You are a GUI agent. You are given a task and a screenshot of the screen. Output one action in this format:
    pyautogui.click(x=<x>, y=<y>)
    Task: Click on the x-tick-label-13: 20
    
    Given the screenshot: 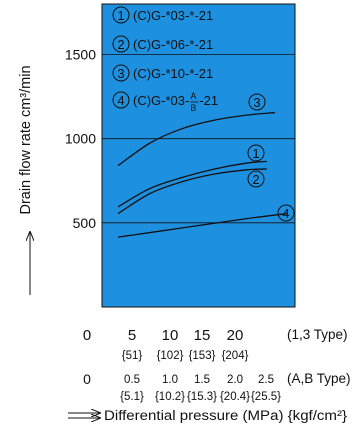 What is the action you would take?
    pyautogui.click(x=235, y=335)
    